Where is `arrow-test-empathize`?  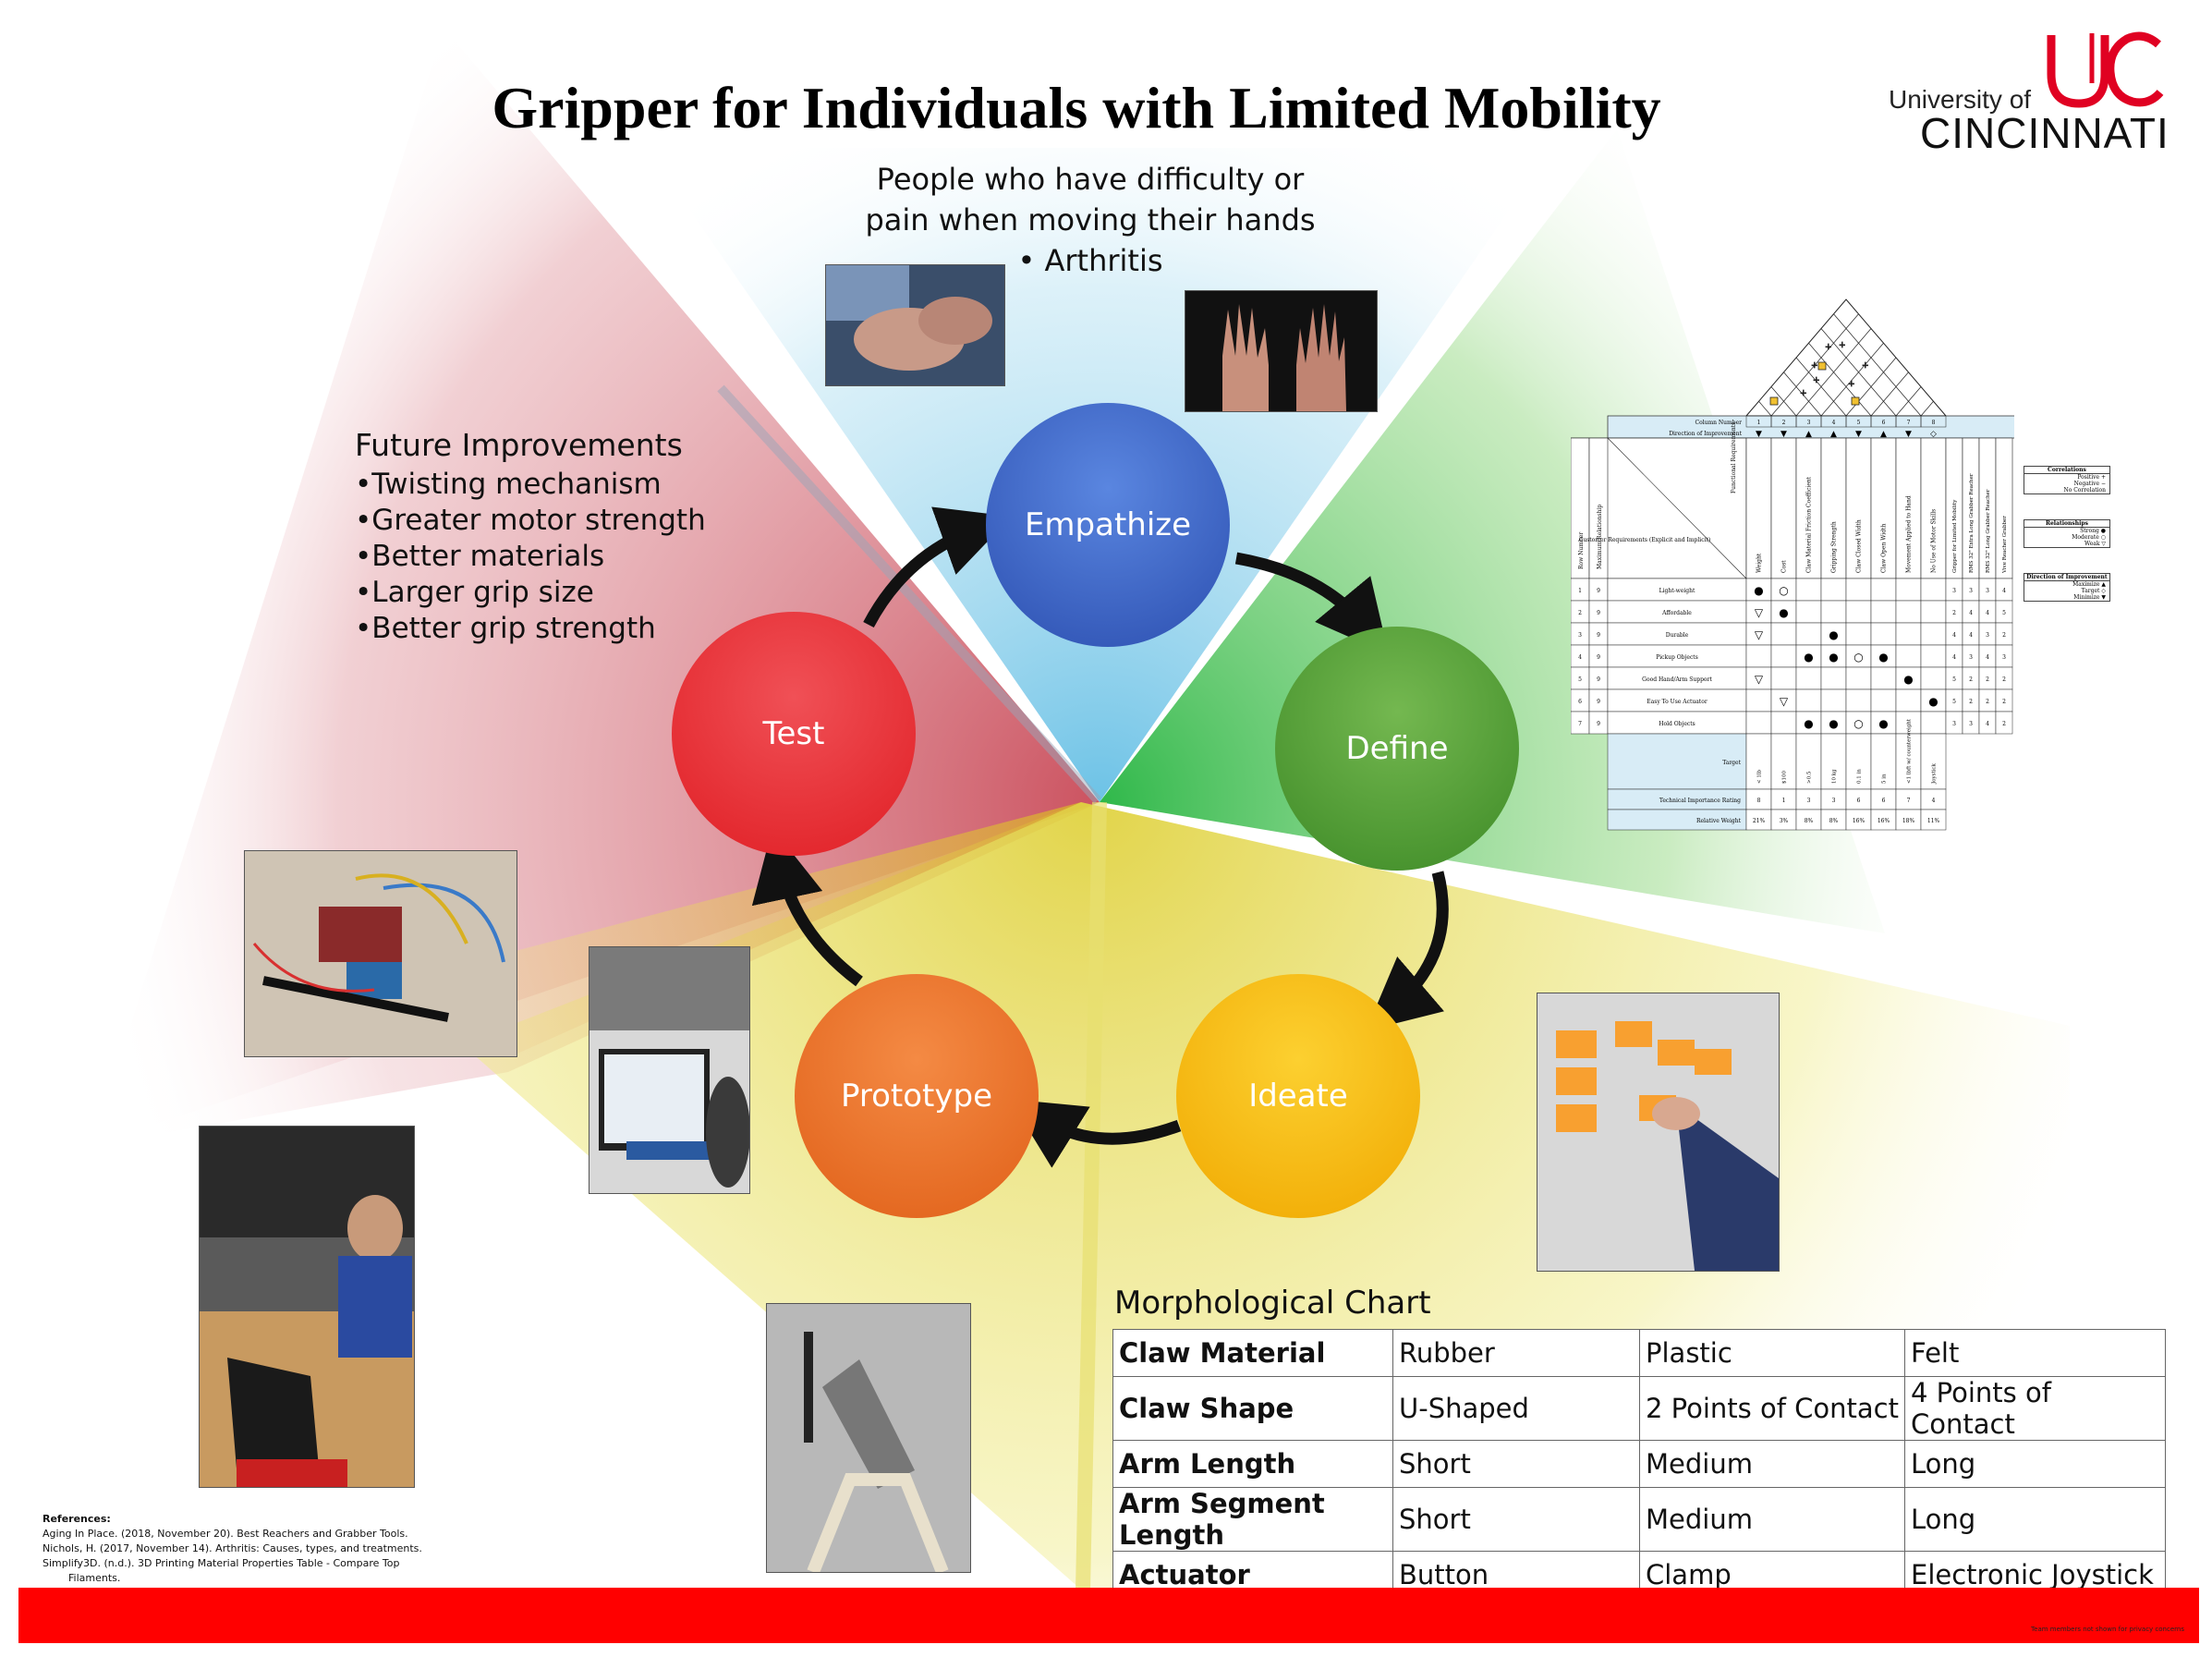 arrow-test-empathize is located at coordinates (937, 567).